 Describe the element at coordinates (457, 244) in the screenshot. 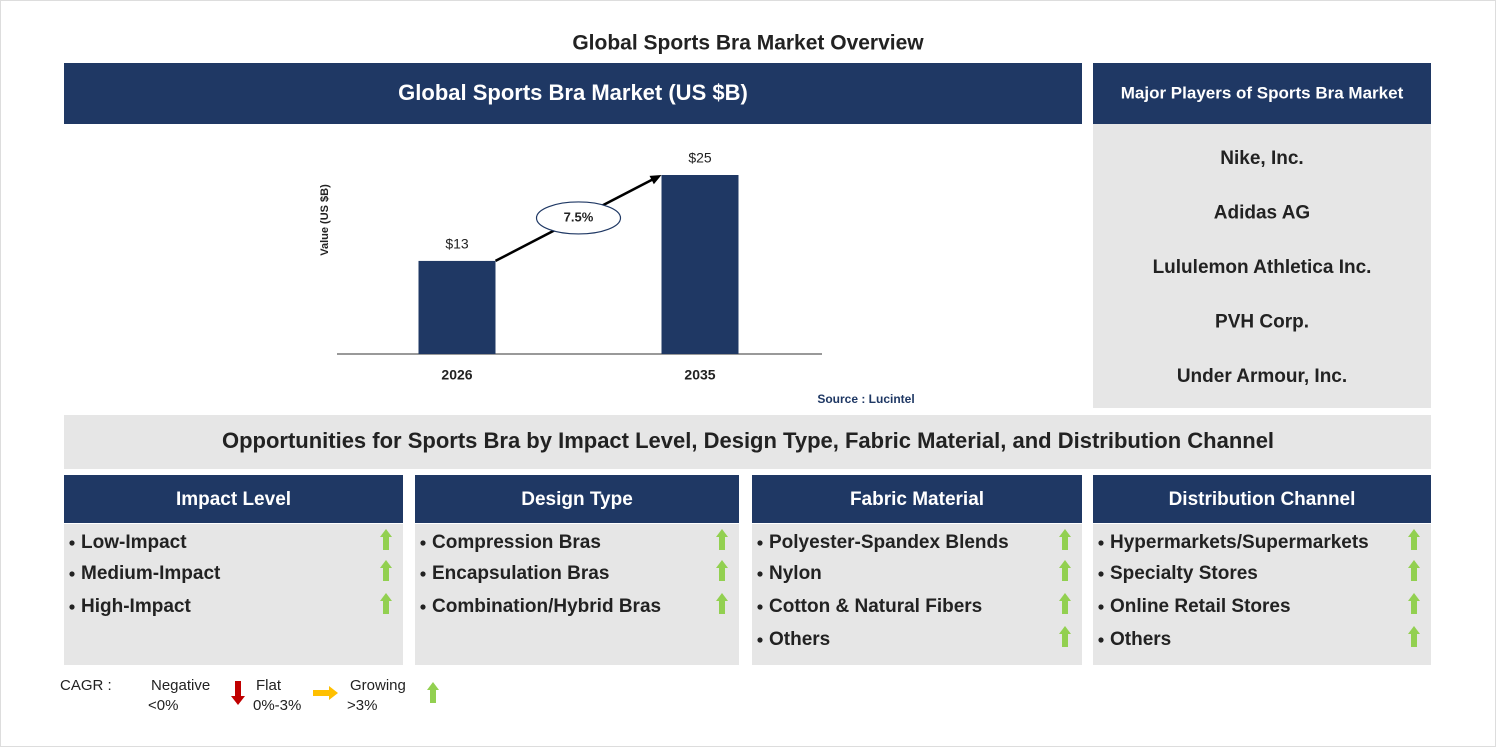

I see `value-label: $13` at that location.